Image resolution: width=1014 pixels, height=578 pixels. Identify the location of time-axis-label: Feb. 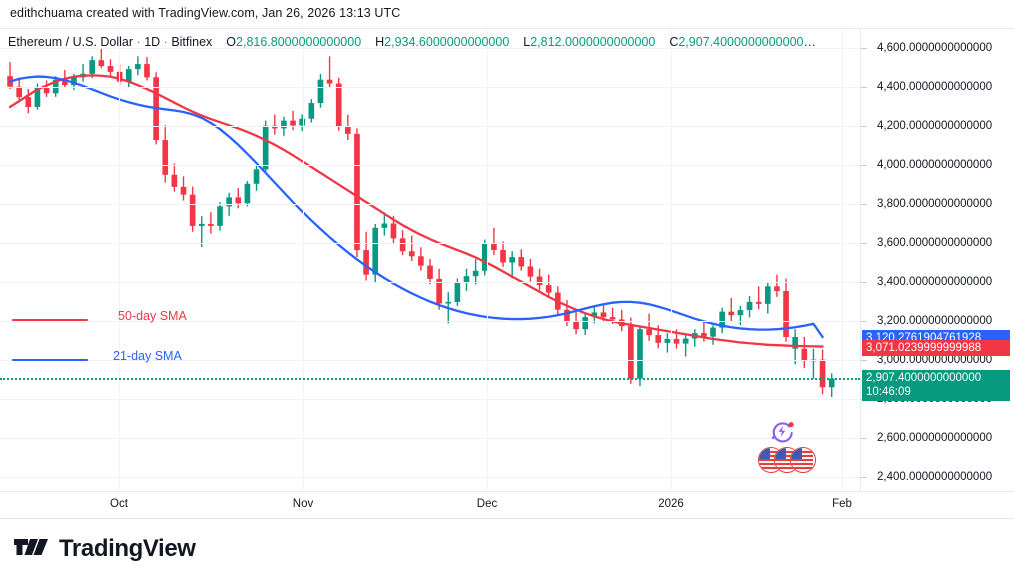
(842, 504).